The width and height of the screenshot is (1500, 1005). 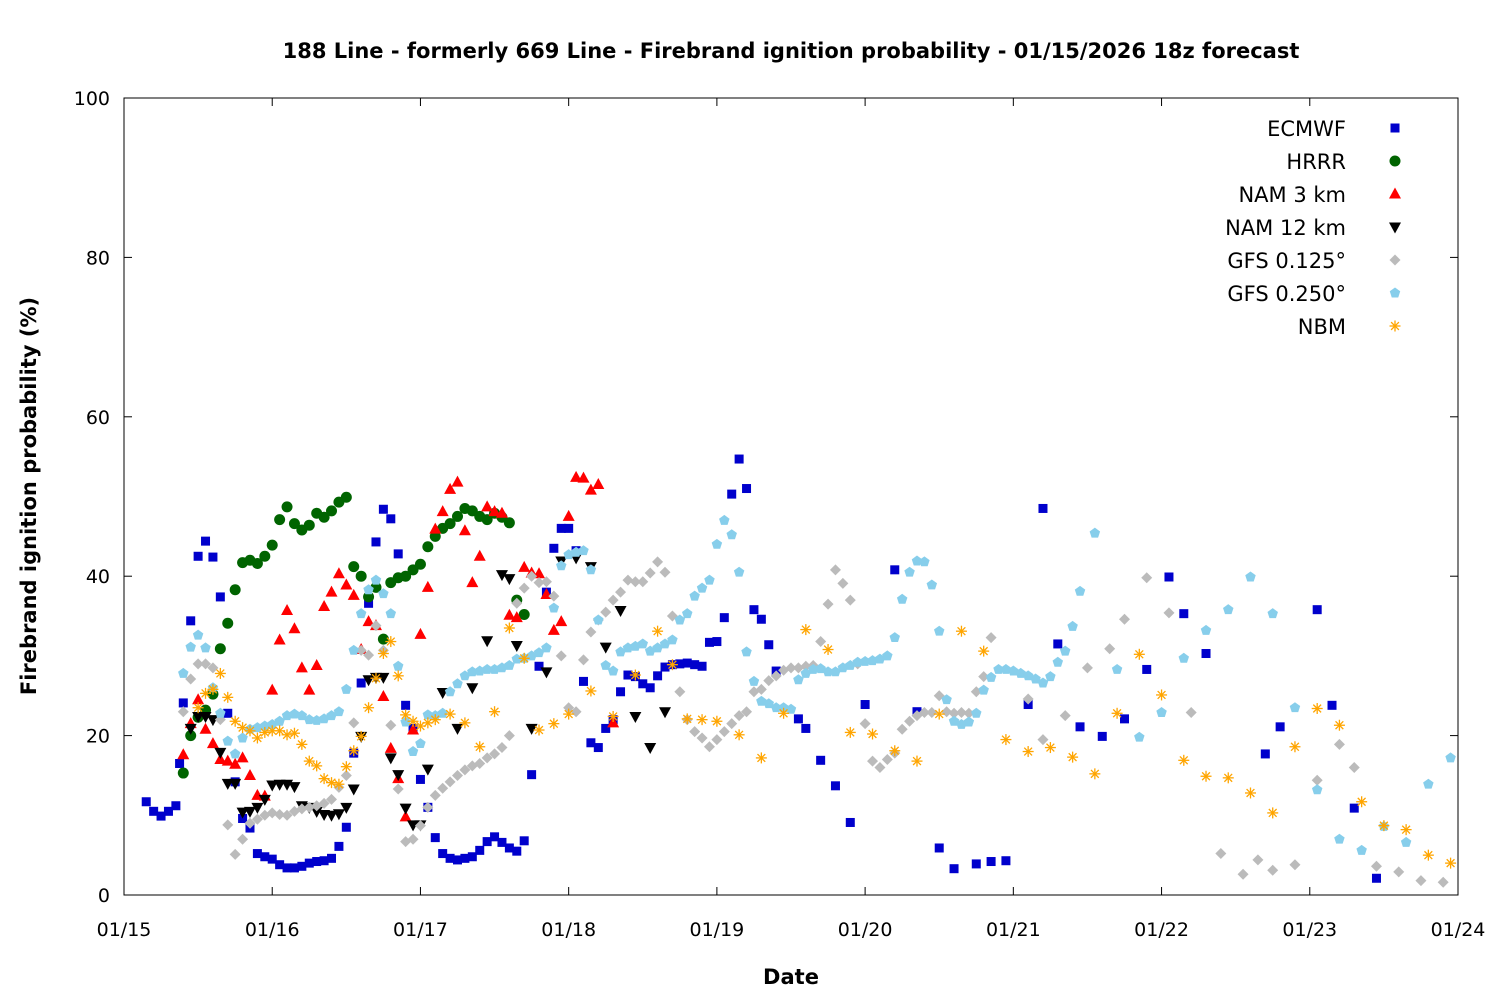 I want to click on legend-label: HRRR, so click(x=1316, y=162).